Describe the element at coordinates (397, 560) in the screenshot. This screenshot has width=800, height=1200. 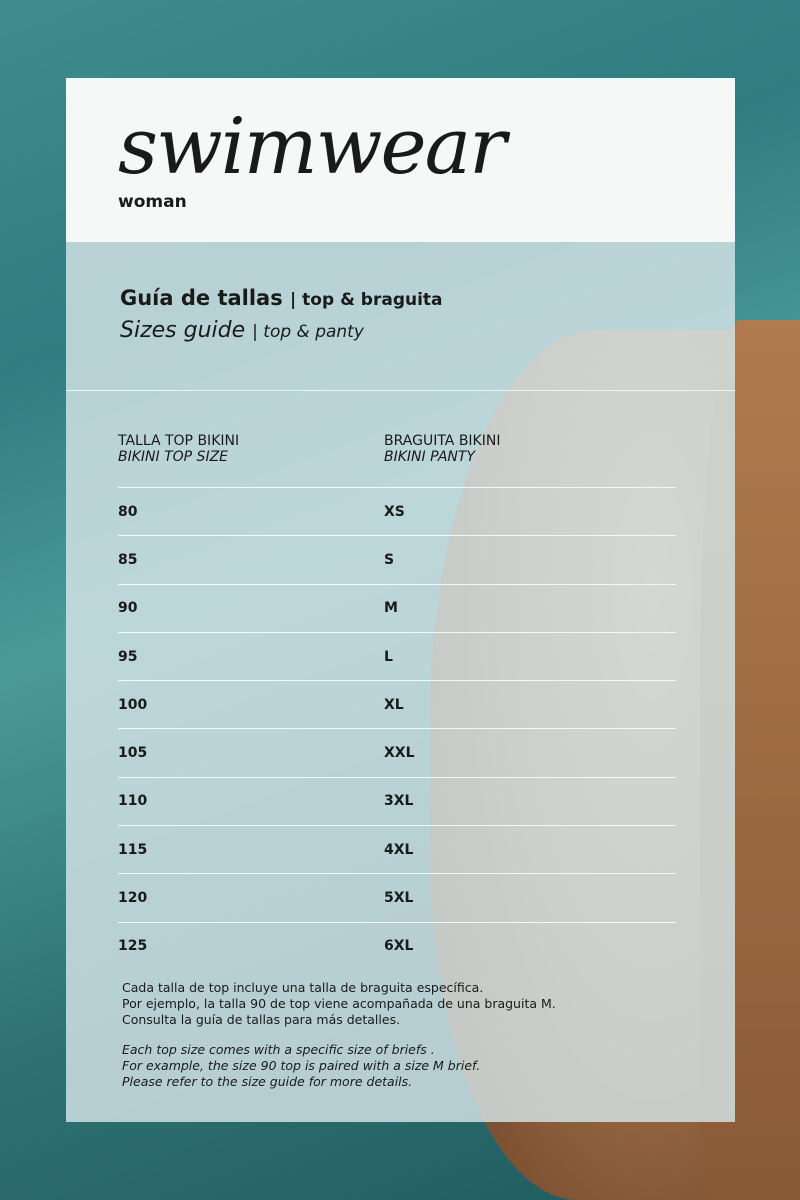
I see `table-row: 85 S` at that location.